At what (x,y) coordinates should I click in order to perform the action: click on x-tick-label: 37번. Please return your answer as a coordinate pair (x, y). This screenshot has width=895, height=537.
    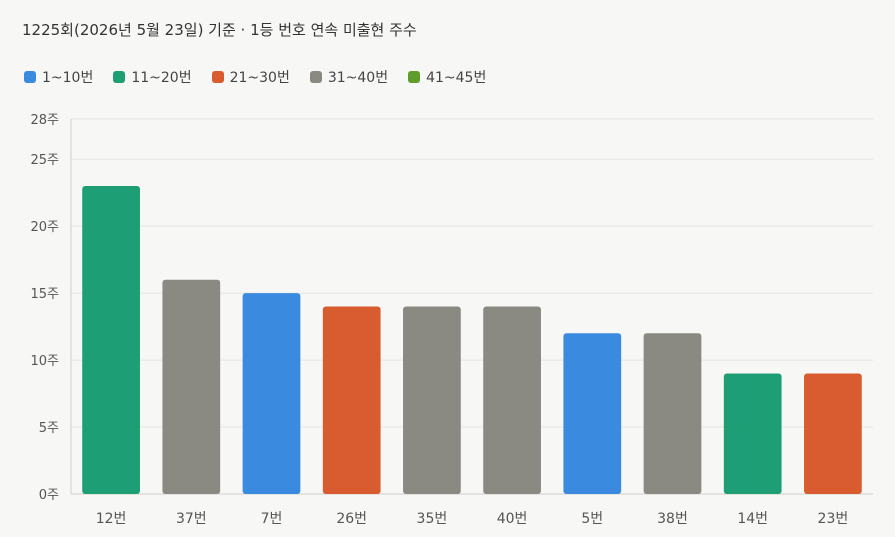
    Looking at the image, I should click on (191, 519).